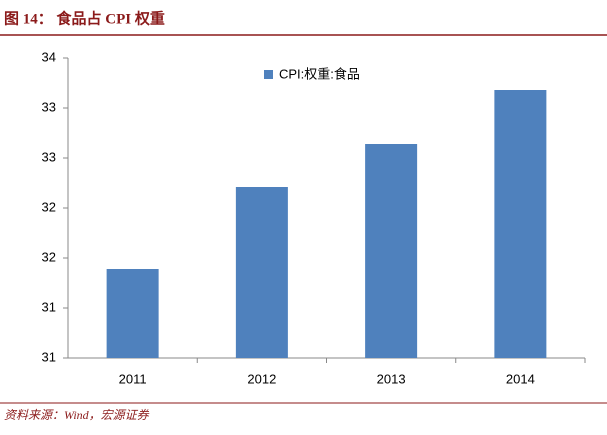 Image resolution: width=607 pixels, height=435 pixels. Describe the element at coordinates (133, 378) in the screenshot. I see `x-tick-label: 2011` at that location.